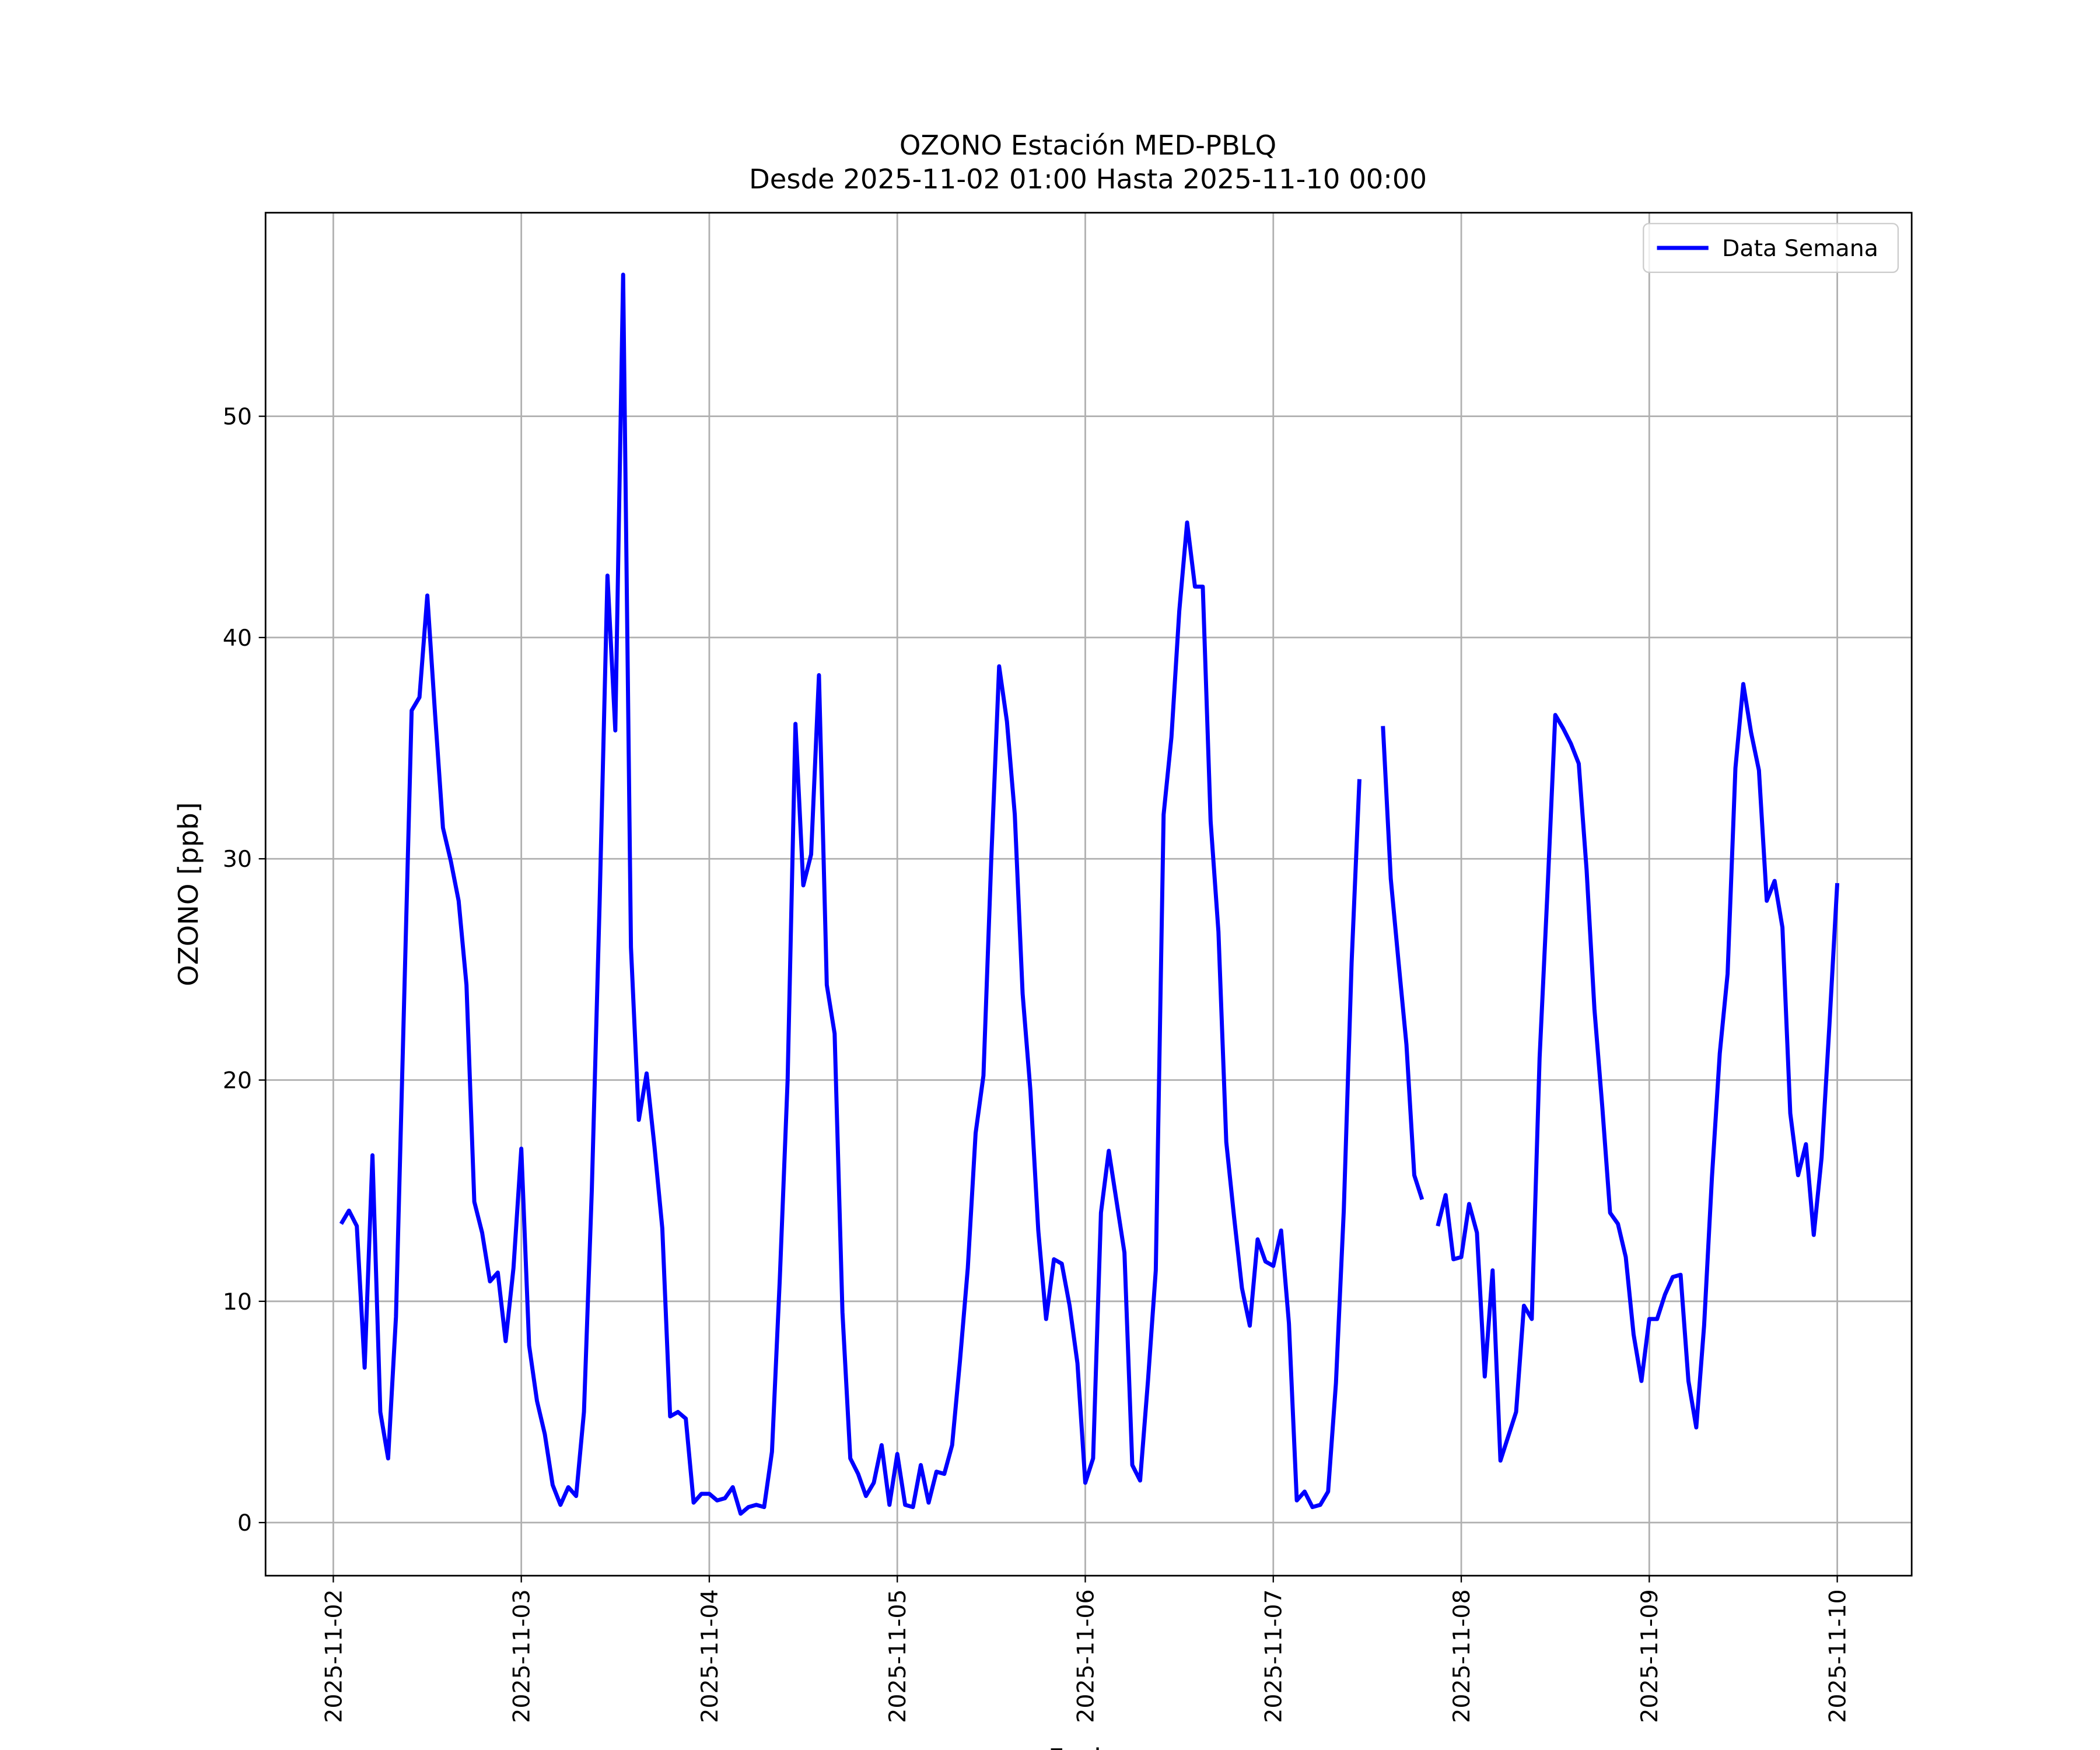 The height and width of the screenshot is (1750, 2100). What do you see at coordinates (1088, 145) in the screenshot?
I see `chart-title: OZONO Estación MED-PBLQ` at bounding box center [1088, 145].